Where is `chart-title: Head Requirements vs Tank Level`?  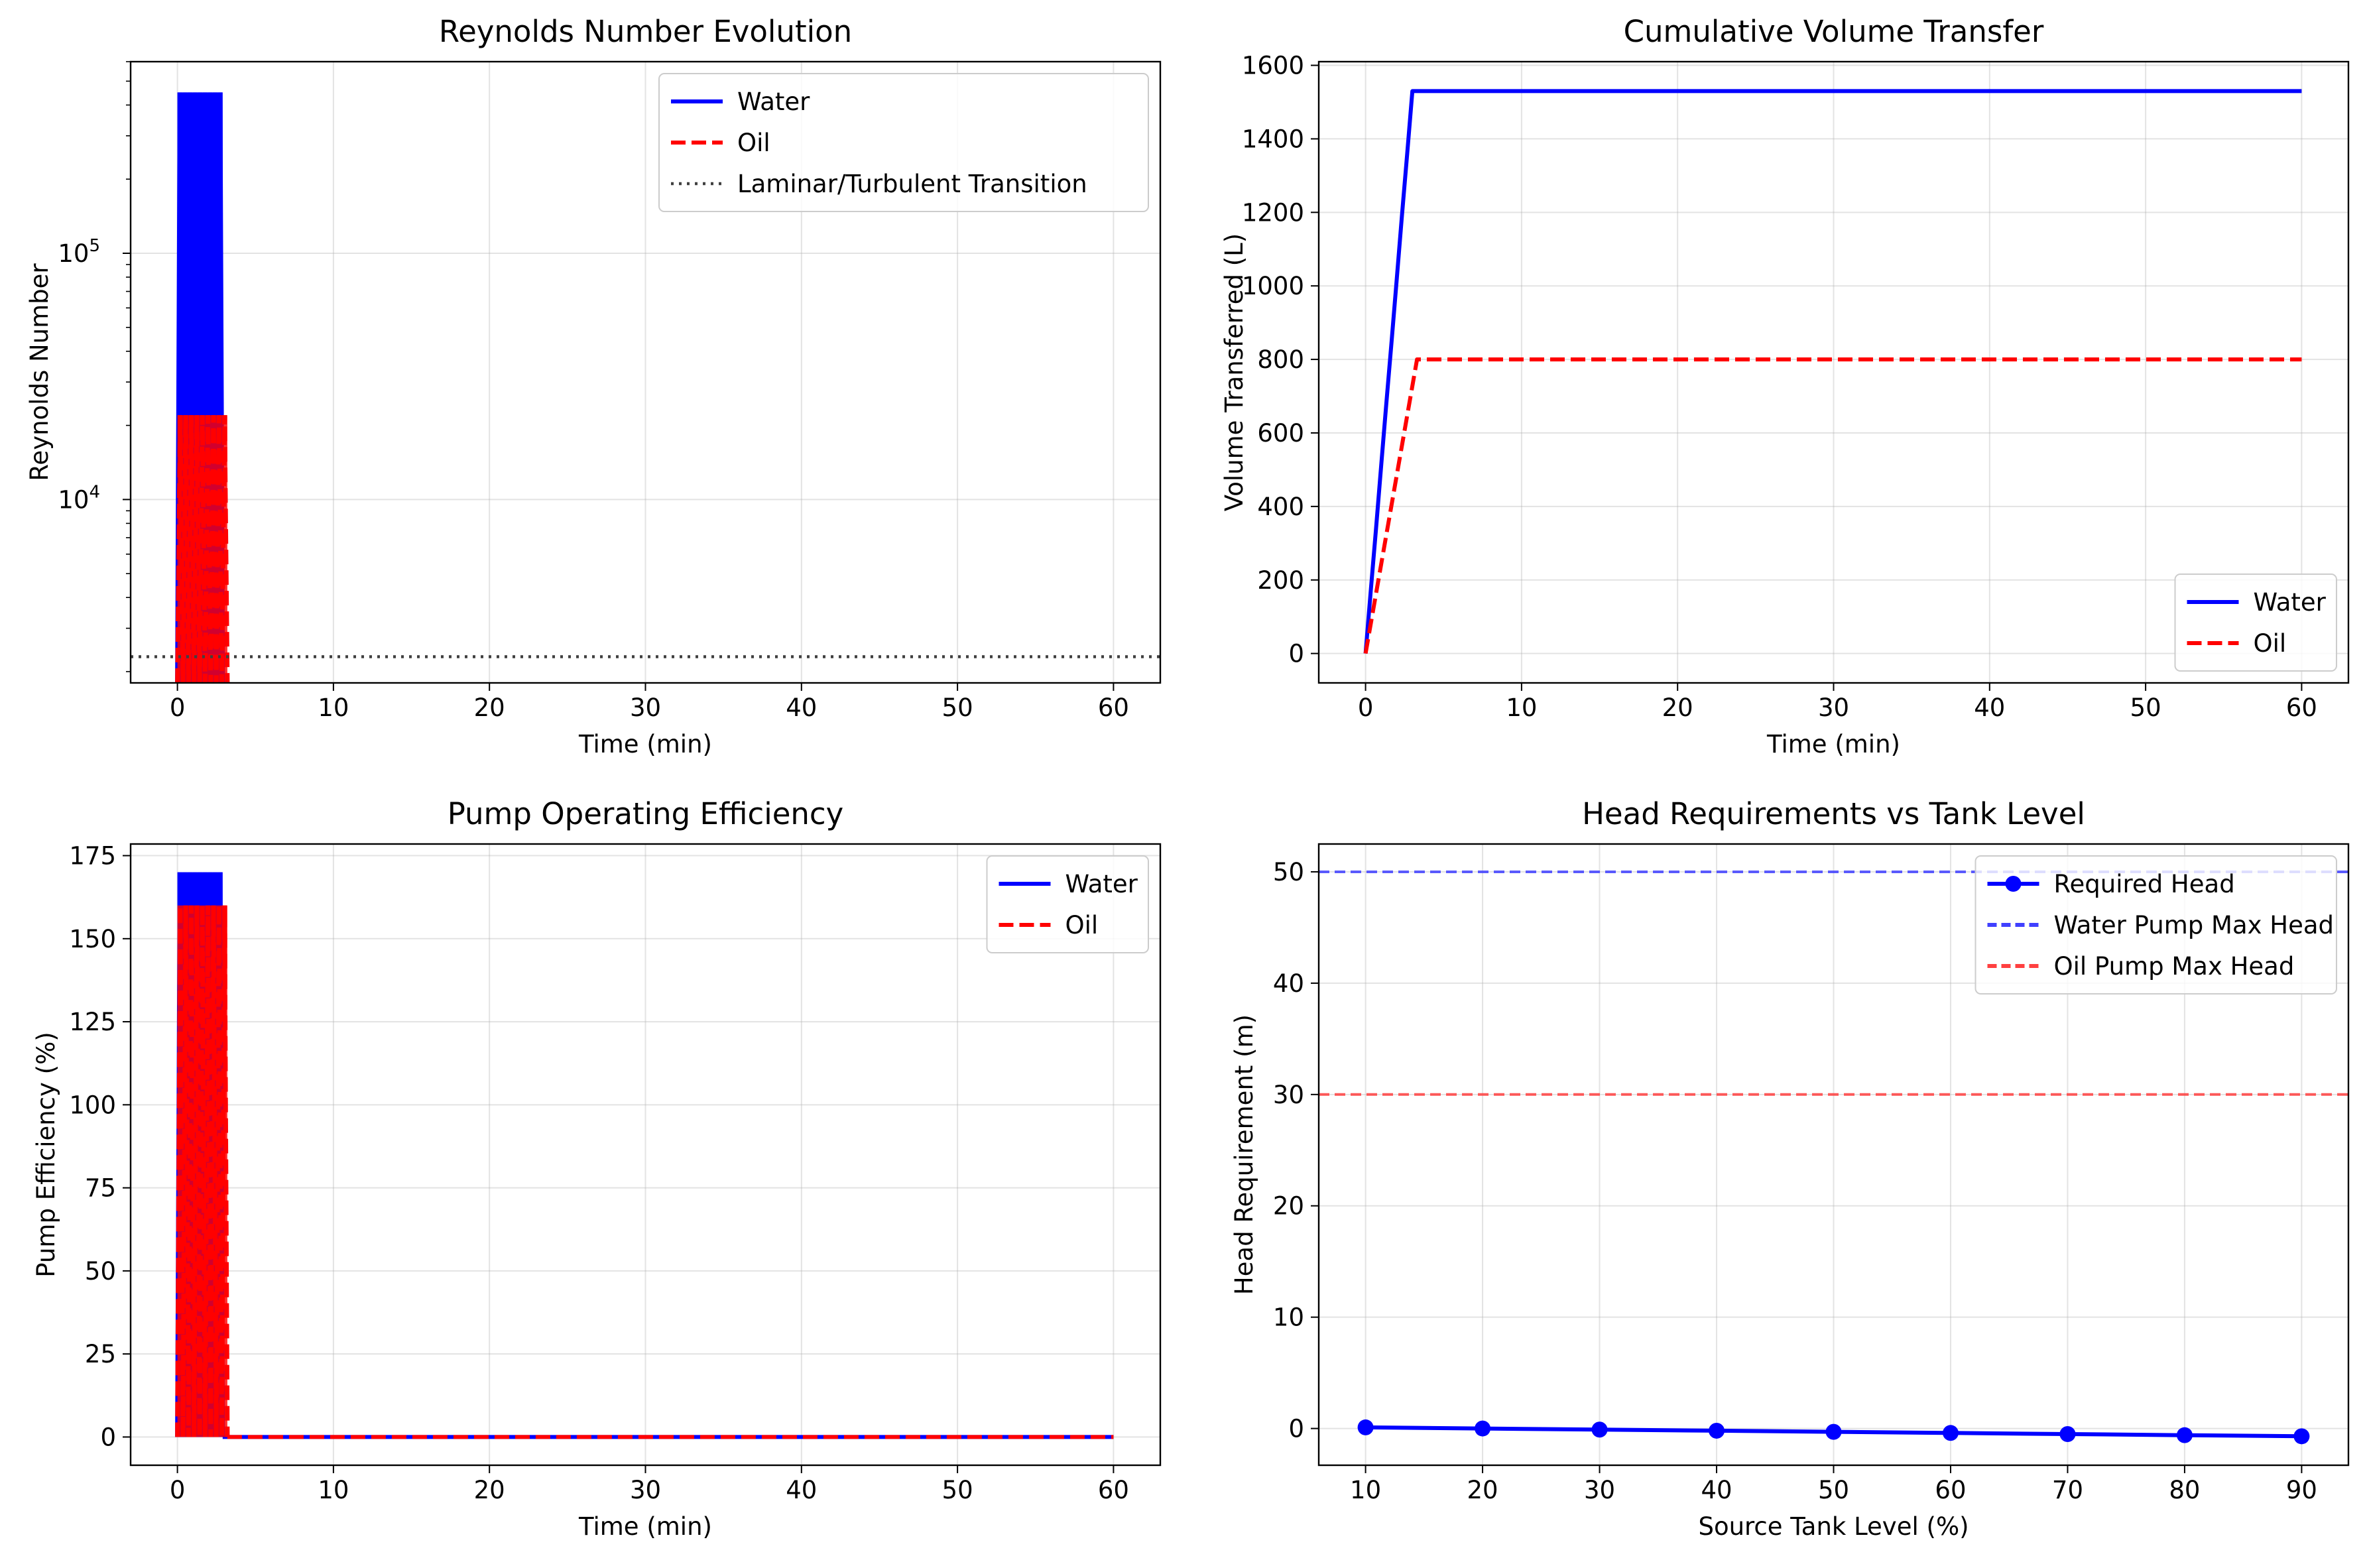 chart-title: Head Requirements vs Tank Level is located at coordinates (1833, 813).